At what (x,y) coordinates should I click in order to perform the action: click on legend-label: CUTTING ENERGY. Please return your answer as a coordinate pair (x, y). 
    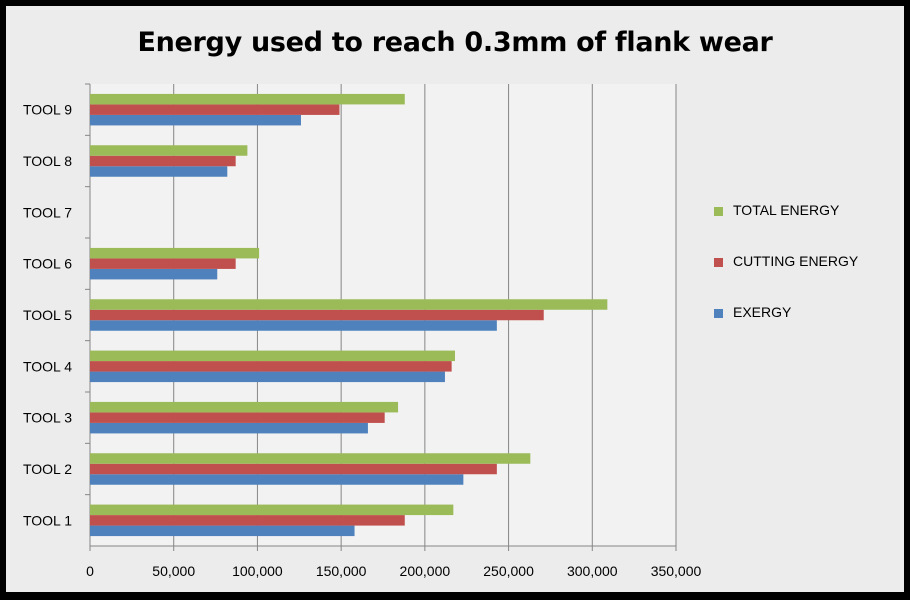
    Looking at the image, I should click on (796, 261).